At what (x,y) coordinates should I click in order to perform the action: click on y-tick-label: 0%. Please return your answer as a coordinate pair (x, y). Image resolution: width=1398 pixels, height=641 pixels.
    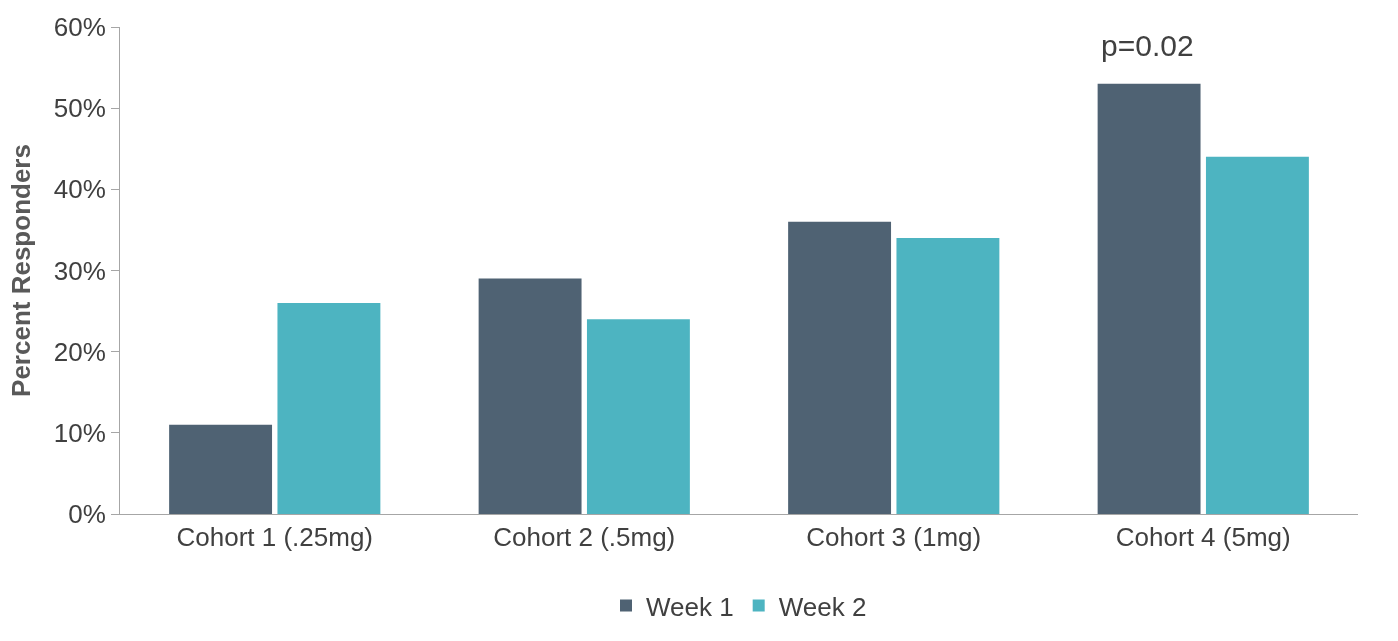
    Looking at the image, I should click on (87, 514).